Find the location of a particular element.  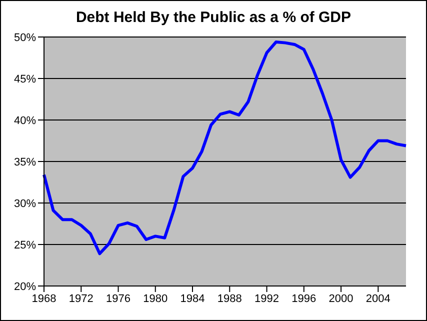

x-tick-label: 1972 is located at coordinates (81, 298).